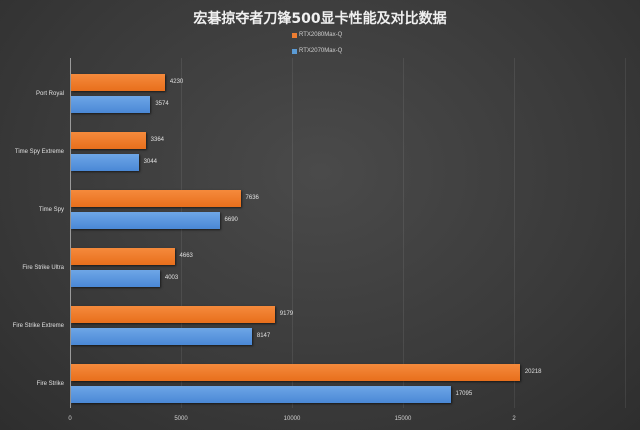 Image resolution: width=640 pixels, height=430 pixels. I want to click on legend-swatch-blue, so click(294, 51).